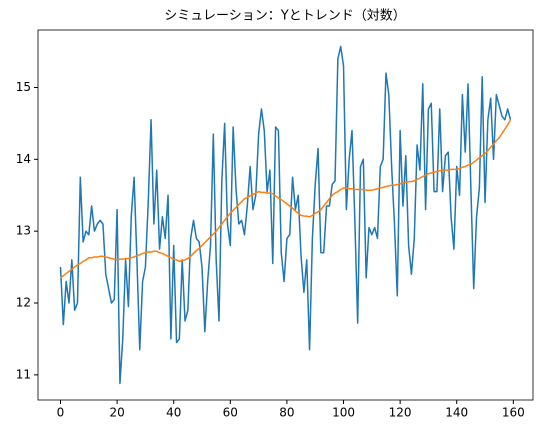 The width and height of the screenshot is (543, 433). What do you see at coordinates (173, 413) in the screenshot?
I see `x-tick-label: 40` at bounding box center [173, 413].